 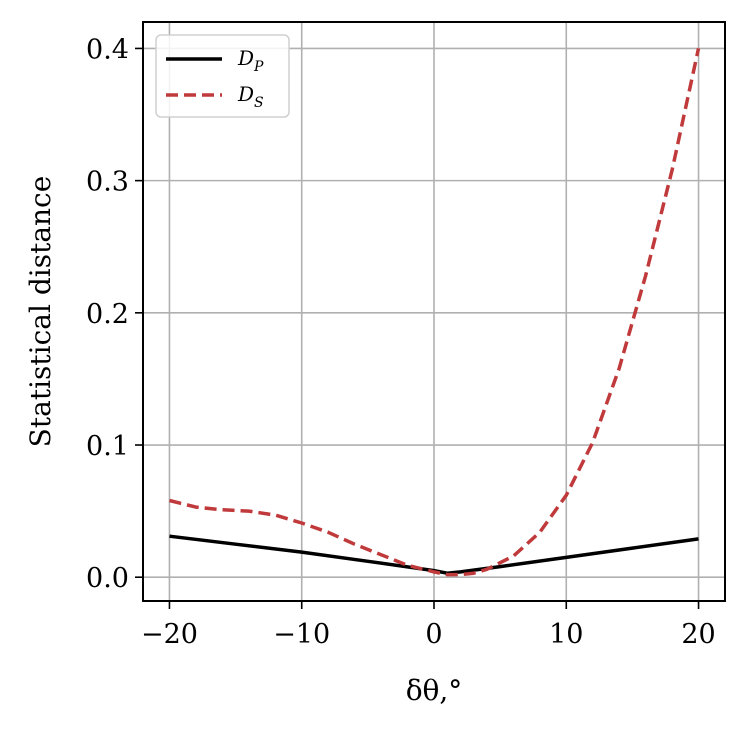 What do you see at coordinates (434, 690) in the screenshot?
I see `x-axis-label: δθ,°` at bounding box center [434, 690].